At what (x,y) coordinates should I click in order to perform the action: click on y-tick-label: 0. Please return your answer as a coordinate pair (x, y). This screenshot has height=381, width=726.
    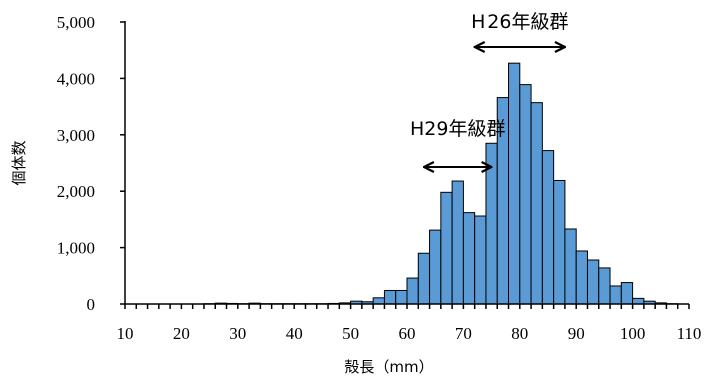
    Looking at the image, I should click on (91, 304).